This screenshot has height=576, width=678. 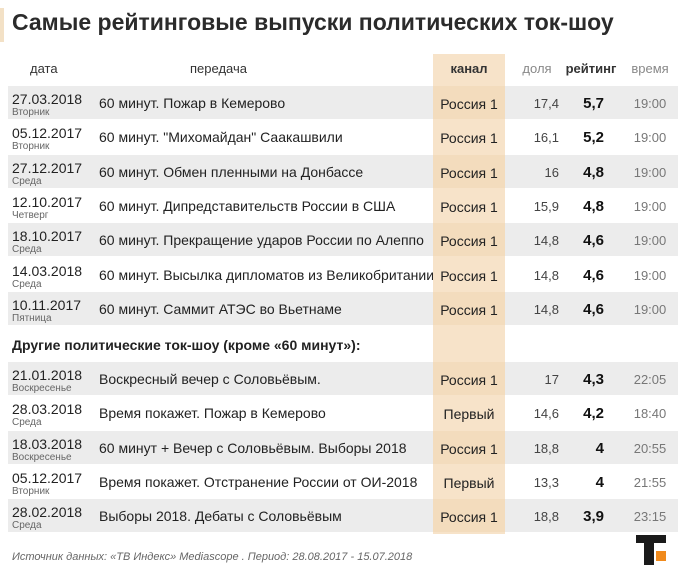 What do you see at coordinates (2, 25) in the screenshot?
I see `title-accent-bar` at bounding box center [2, 25].